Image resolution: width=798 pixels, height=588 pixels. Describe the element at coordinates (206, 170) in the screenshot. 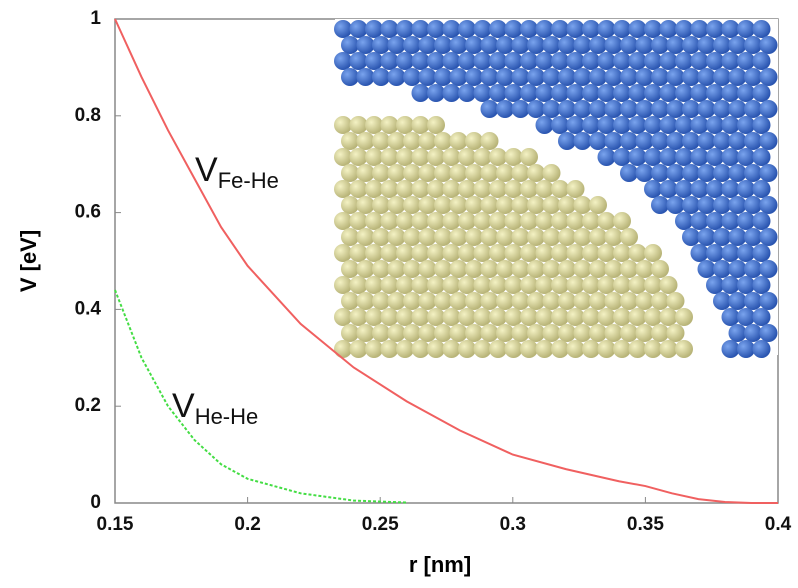

I see `label-main: V` at that location.